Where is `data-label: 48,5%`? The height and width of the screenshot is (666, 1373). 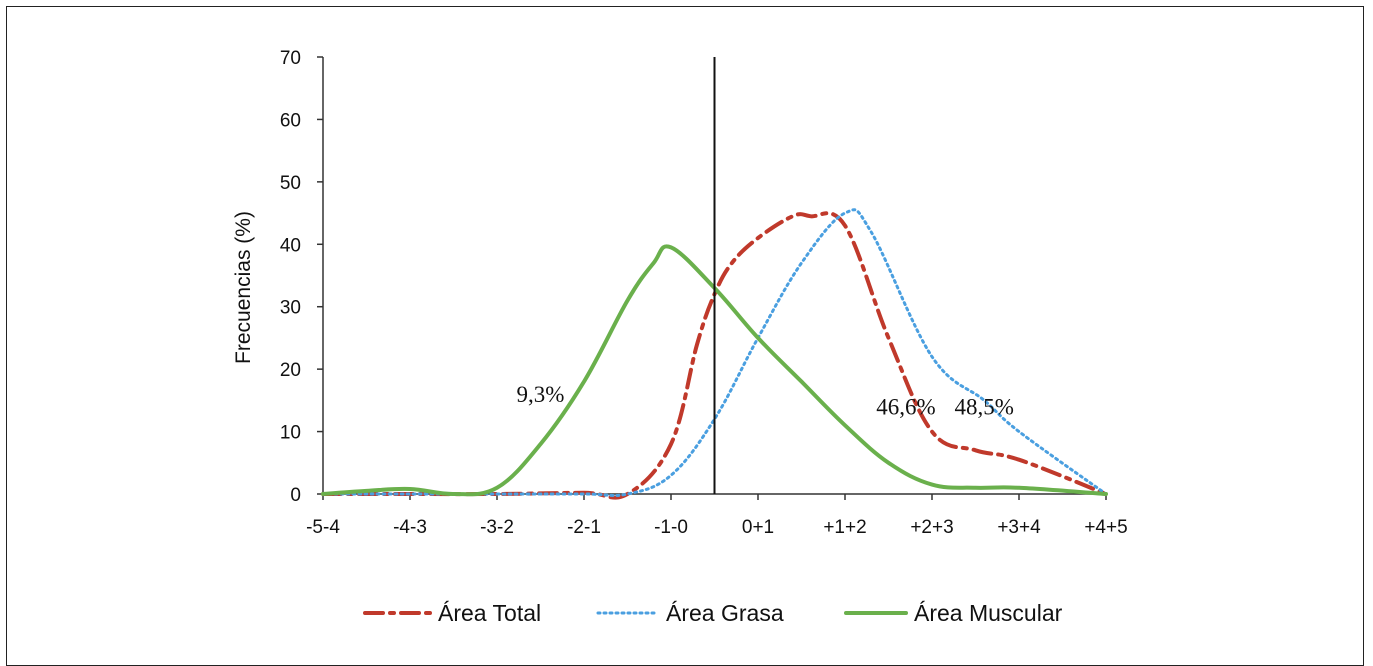
data-label: 48,5% is located at coordinates (983, 407).